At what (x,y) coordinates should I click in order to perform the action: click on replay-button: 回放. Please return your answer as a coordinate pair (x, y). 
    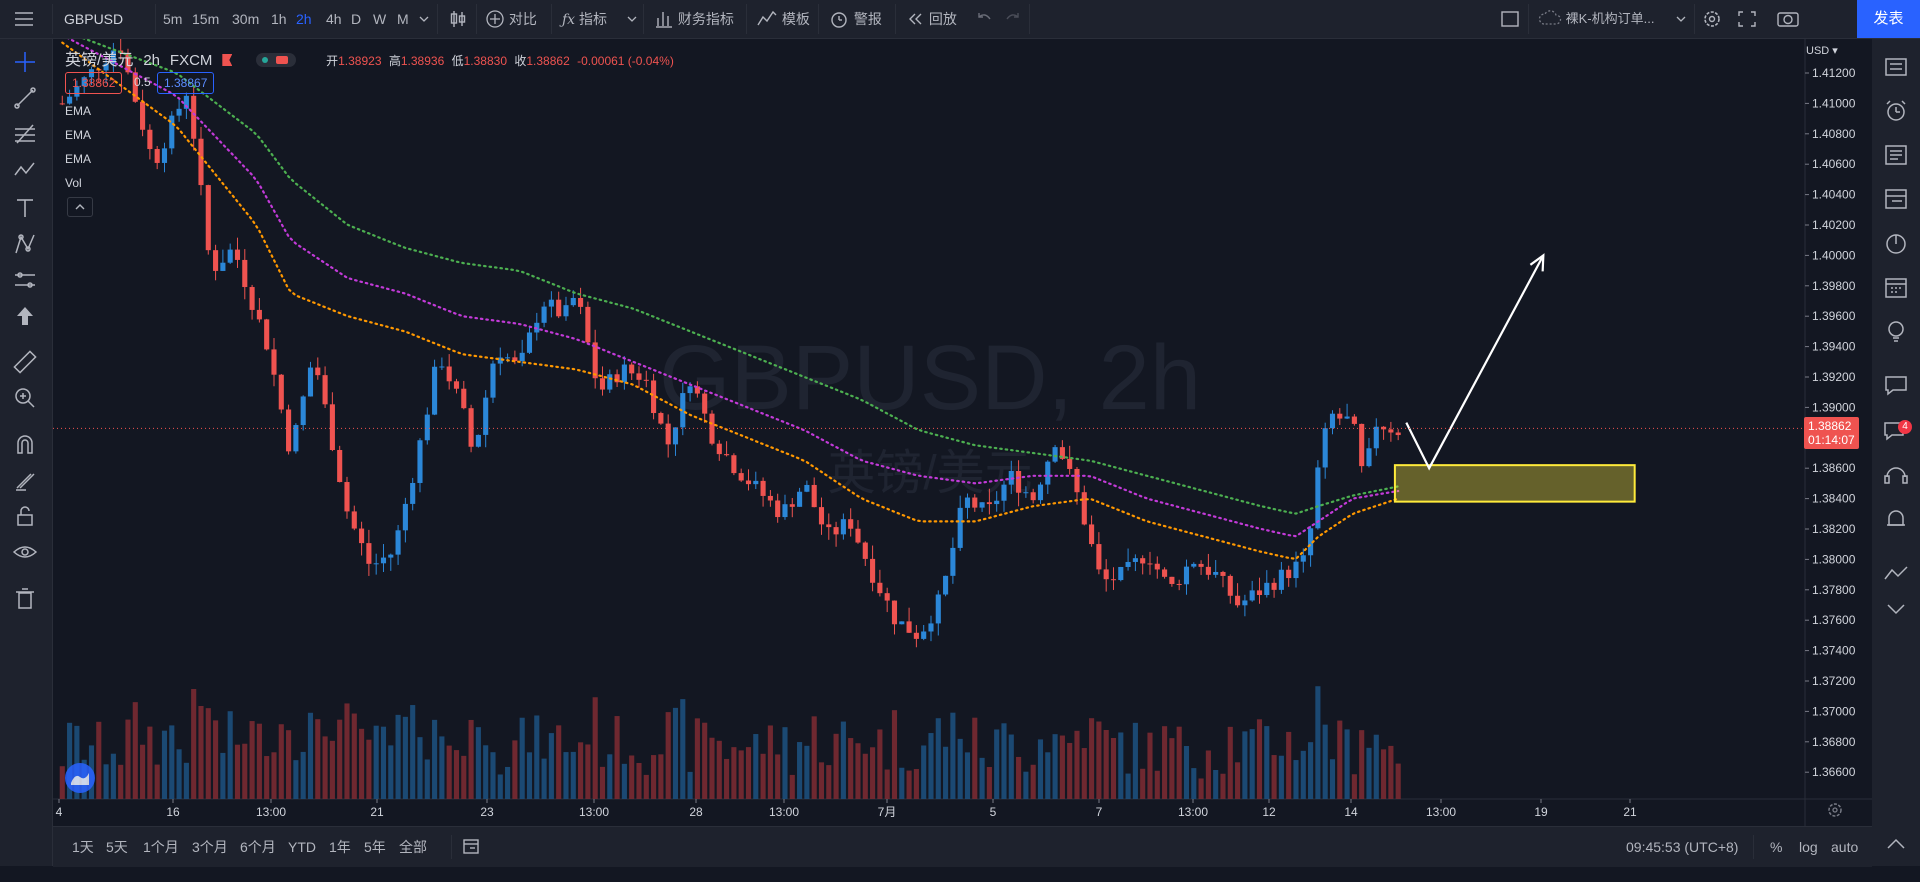
    Looking at the image, I should click on (931, 19).